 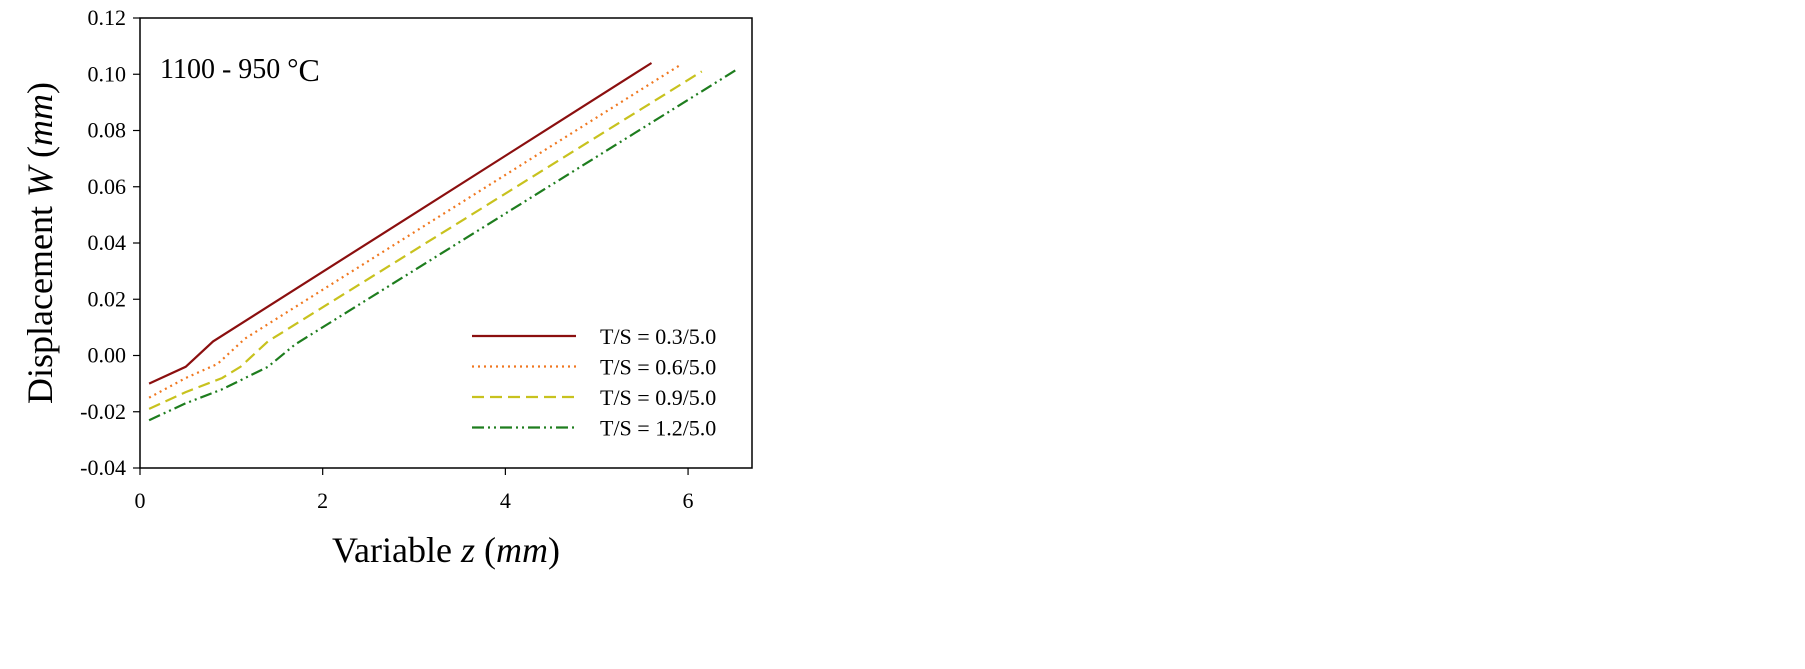 I want to click on y-tick-label: 0.02, so click(x=107, y=298).